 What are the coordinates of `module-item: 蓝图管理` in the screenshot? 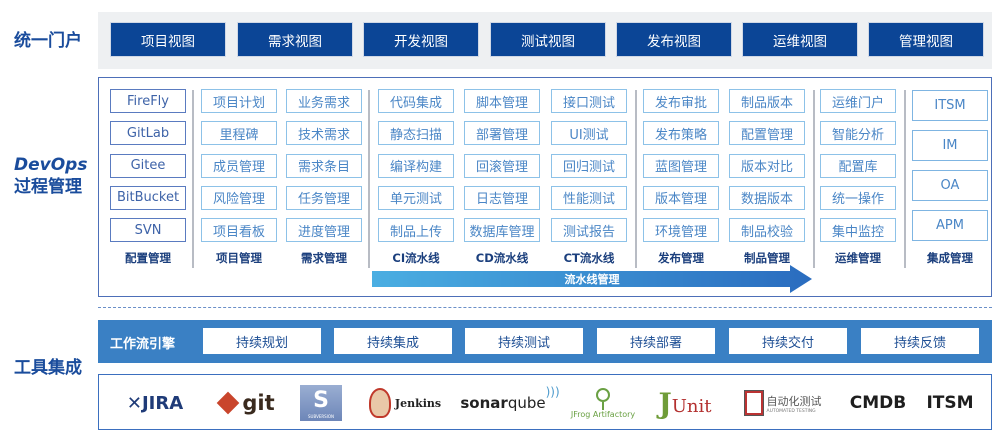 It's located at (681, 165).